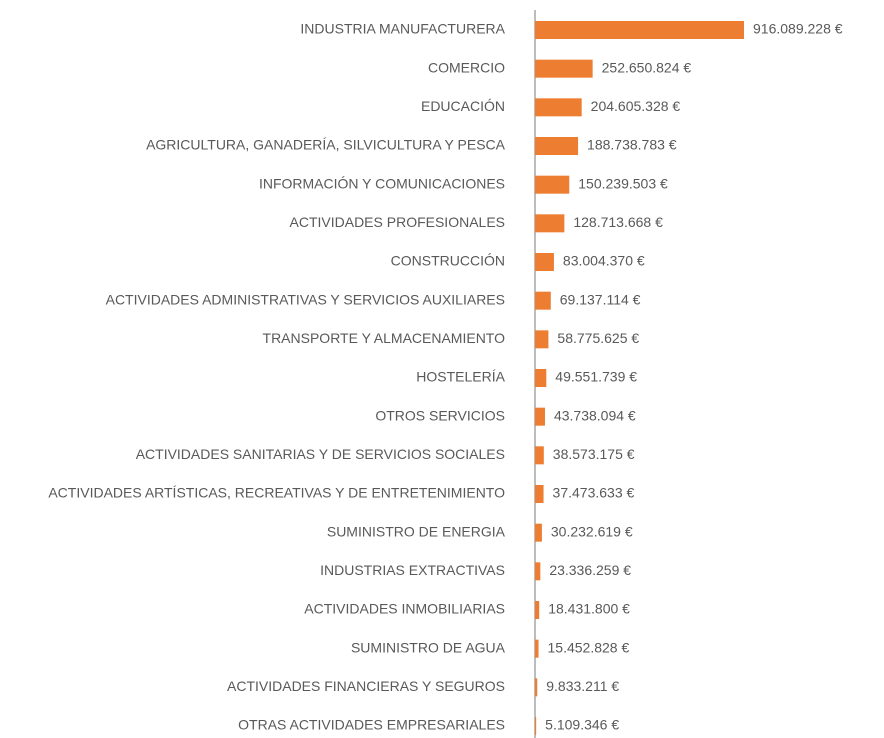  What do you see at coordinates (404, 609) in the screenshot?
I see `category-label: ACTIVIDADES INMOBILIARIAS` at bounding box center [404, 609].